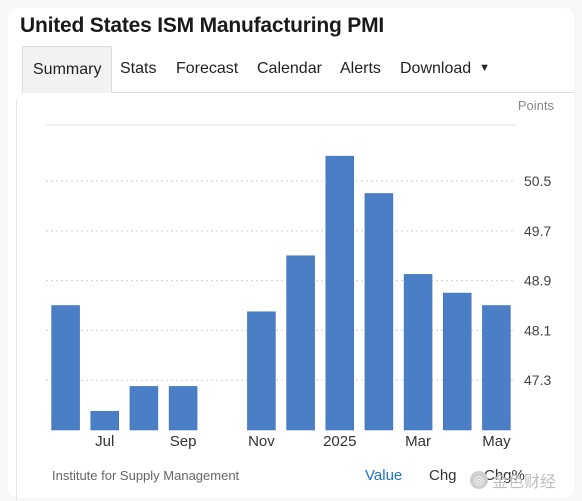 The width and height of the screenshot is (582, 501). I want to click on bar-dec, so click(300, 343).